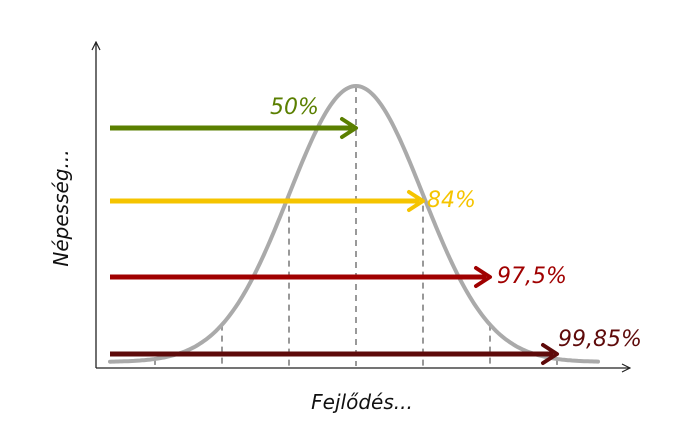 This screenshot has height=435, width=700. What do you see at coordinates (600, 339) in the screenshot?
I see `percentile-label: 99,85%` at bounding box center [600, 339].